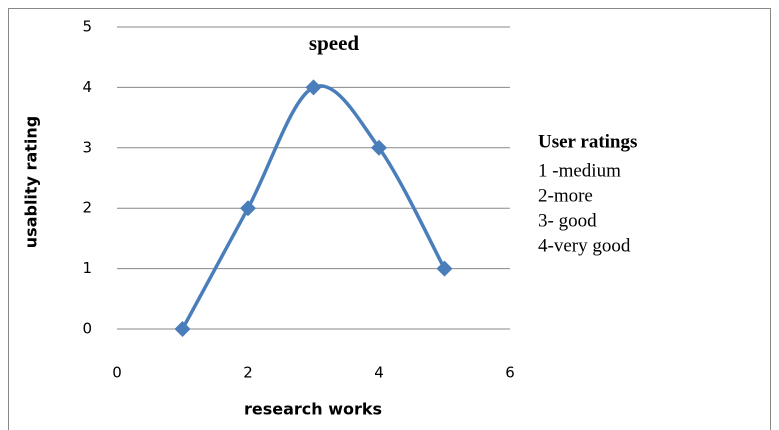 The width and height of the screenshot is (779, 430). I want to click on y-axis-label: usablity rating, so click(31, 182).